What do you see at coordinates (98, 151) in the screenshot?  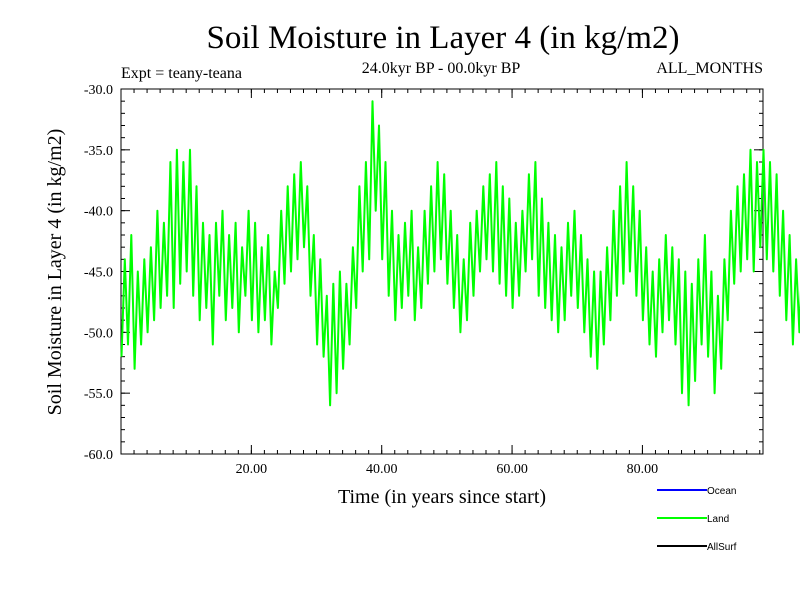 I see `y-tick-label: -35.0` at bounding box center [98, 151].